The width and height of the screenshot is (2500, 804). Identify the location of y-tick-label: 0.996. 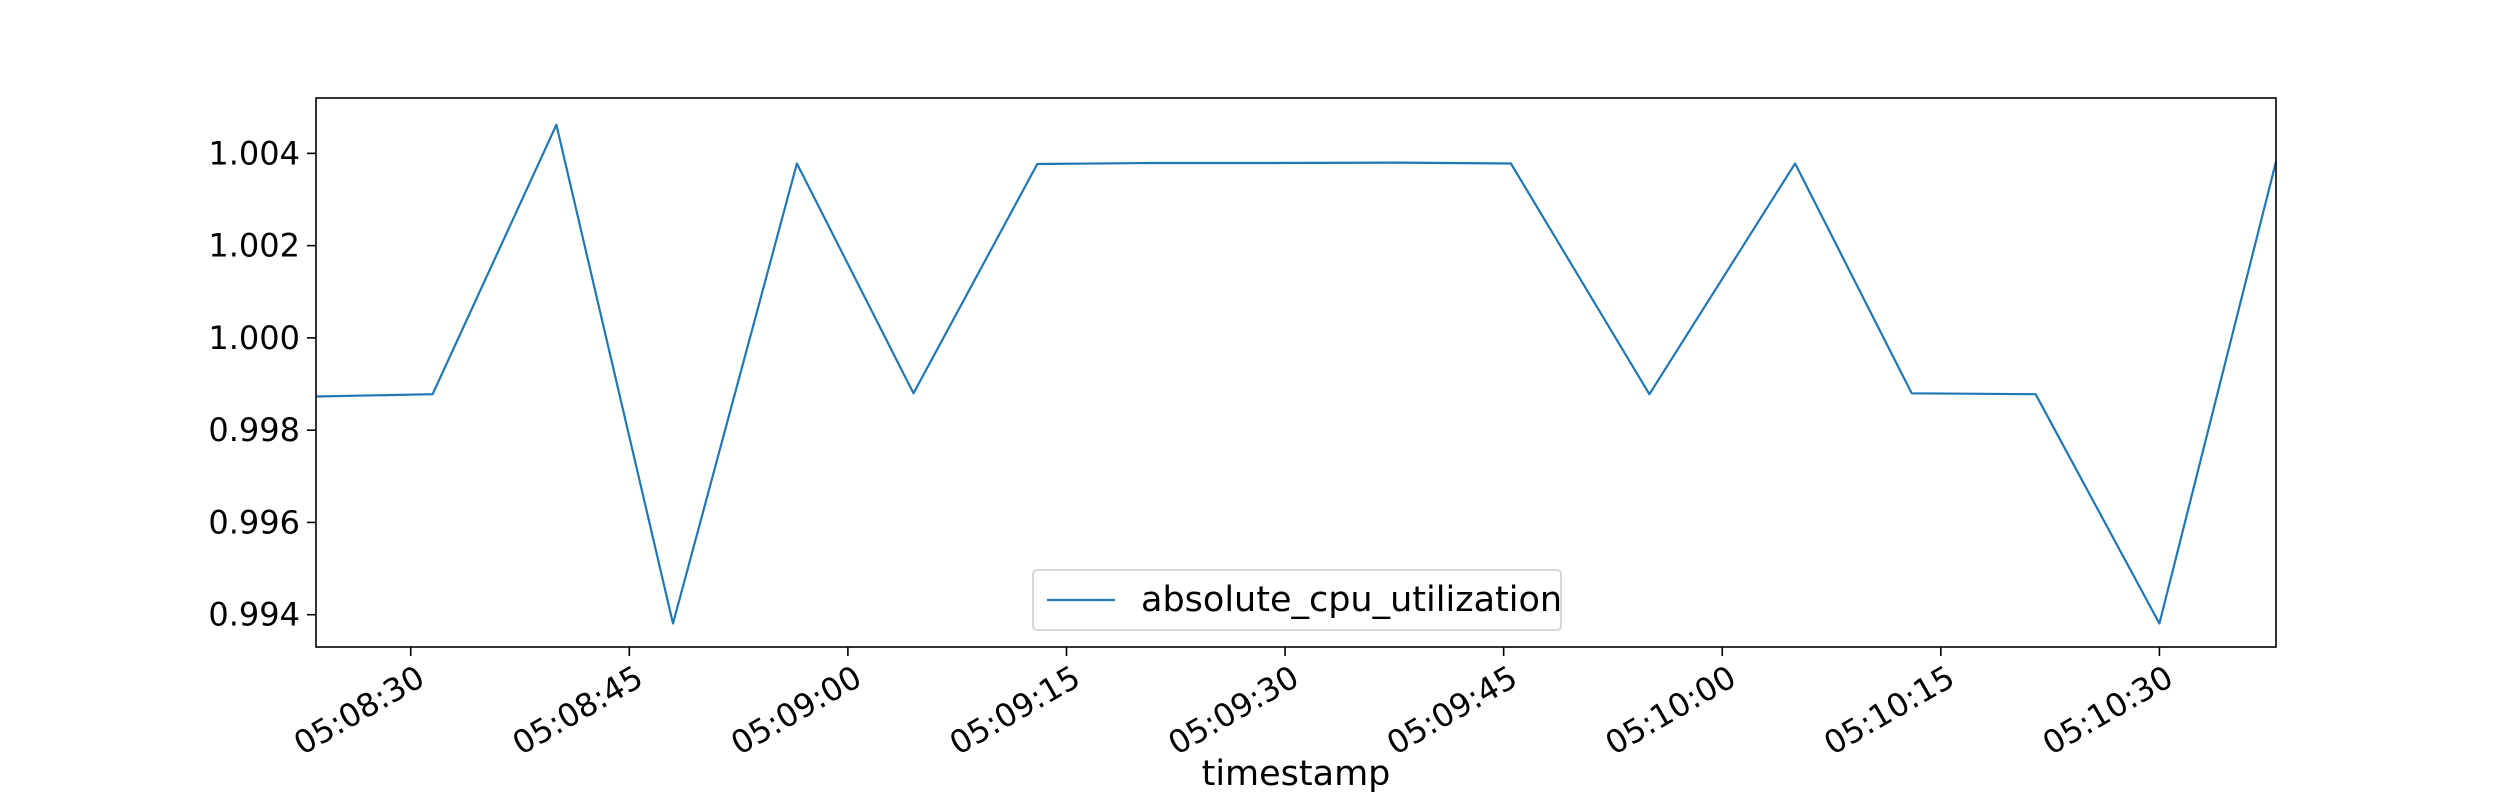
(254, 522).